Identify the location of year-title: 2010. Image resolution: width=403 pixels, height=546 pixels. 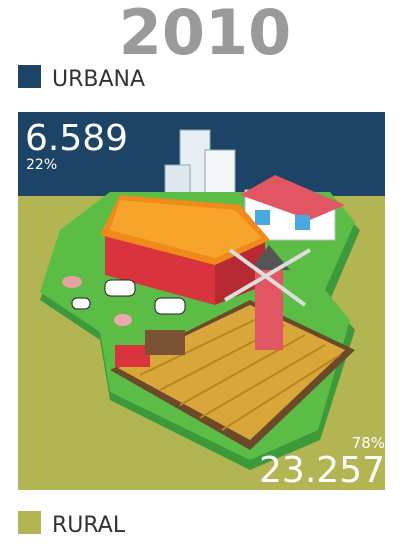
(205, 34).